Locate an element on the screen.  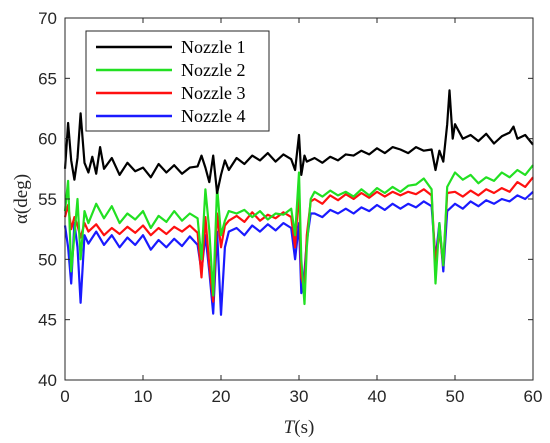
legend-label-nozzle-1: Nozzle 1 is located at coordinates (213, 47).